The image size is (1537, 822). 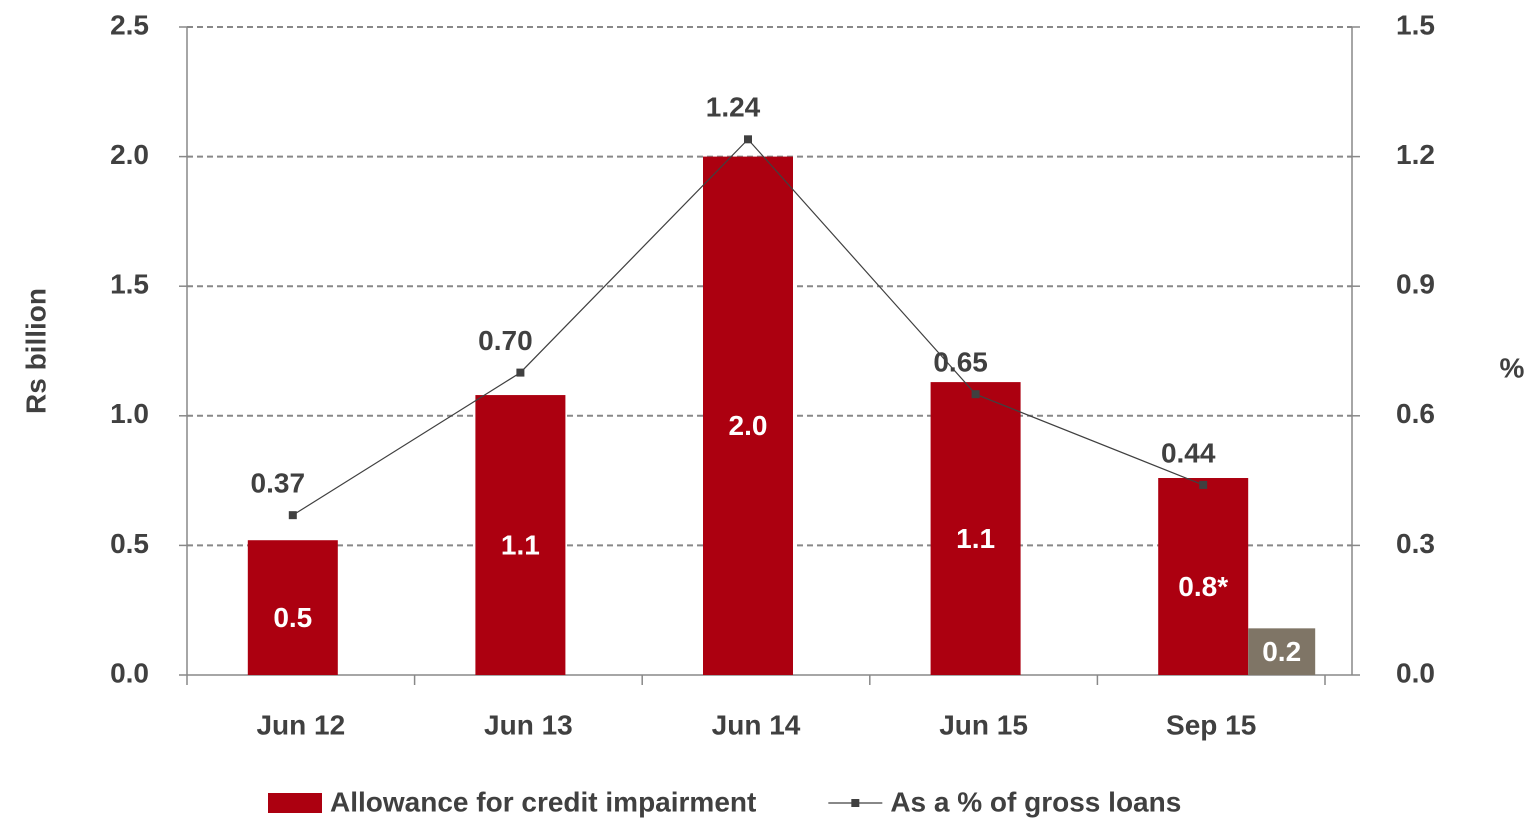 What do you see at coordinates (983, 724) in the screenshot?
I see `x-tick-label: Jun 15` at bounding box center [983, 724].